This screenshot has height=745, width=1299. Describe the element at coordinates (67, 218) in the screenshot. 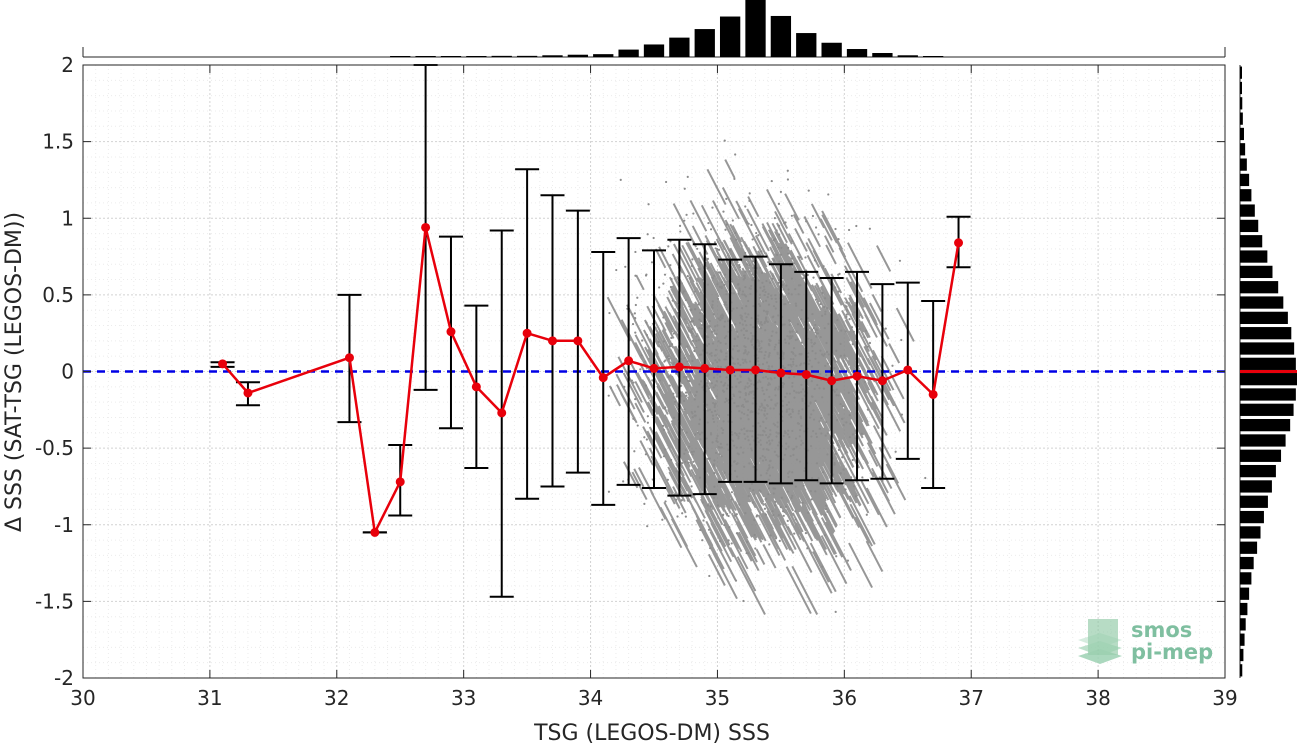

I see `y-tick-label: 1` at that location.